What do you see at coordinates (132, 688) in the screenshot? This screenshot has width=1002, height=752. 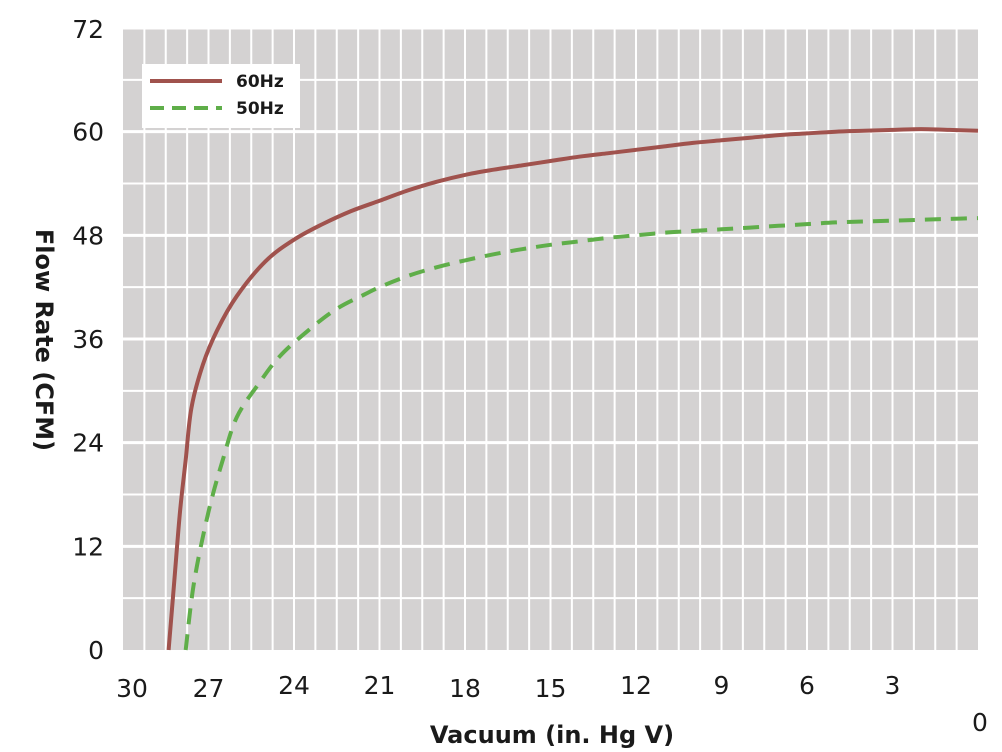 I see `x-tick-label: 30` at bounding box center [132, 688].